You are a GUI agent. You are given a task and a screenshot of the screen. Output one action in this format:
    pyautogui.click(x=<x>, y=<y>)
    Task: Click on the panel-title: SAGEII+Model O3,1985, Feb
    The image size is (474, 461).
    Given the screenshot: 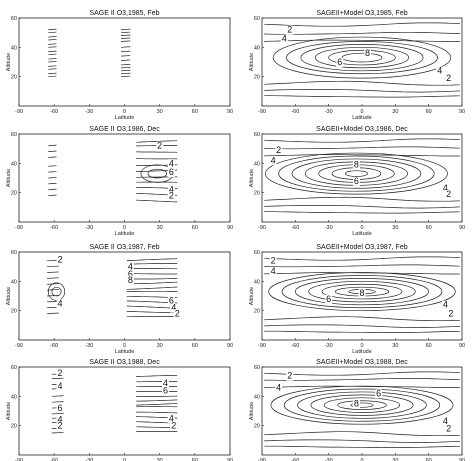 What is the action you would take?
    pyautogui.click(x=361, y=13)
    